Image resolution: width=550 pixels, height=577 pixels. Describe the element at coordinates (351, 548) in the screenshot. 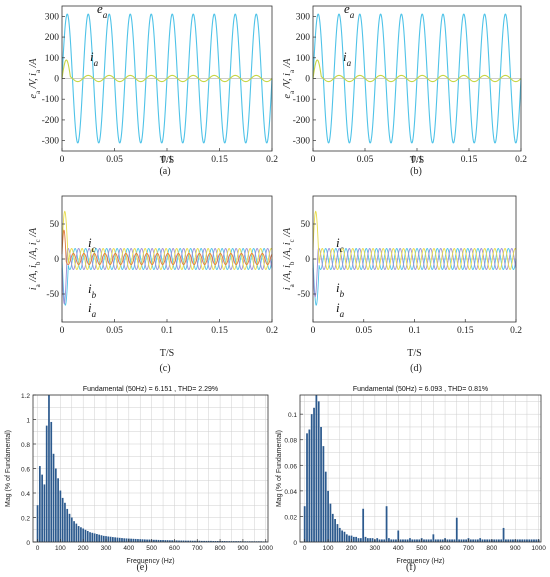

I see `x-tick-label: 200` at that location.